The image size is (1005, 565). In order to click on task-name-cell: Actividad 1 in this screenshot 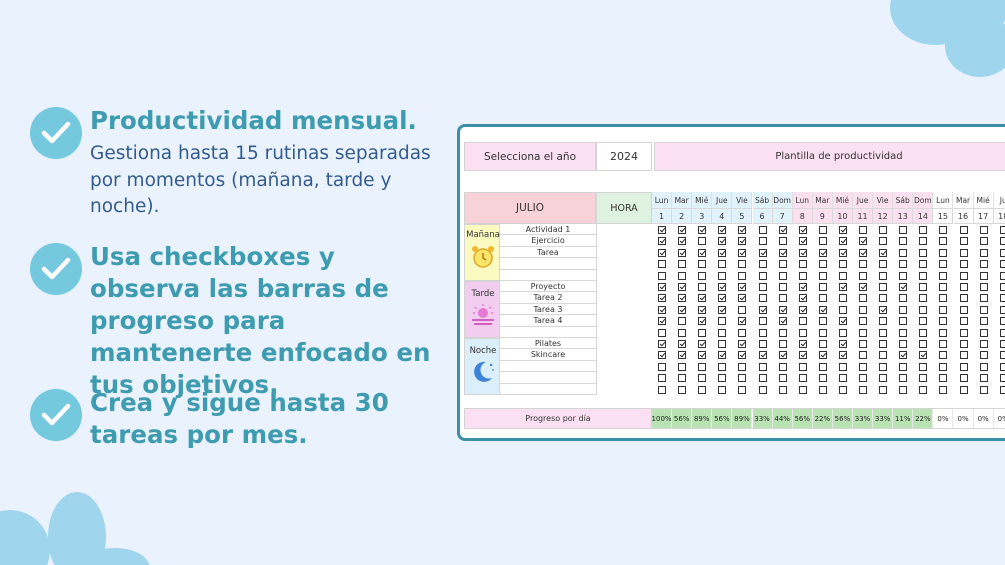, I will do `click(548, 230)`.